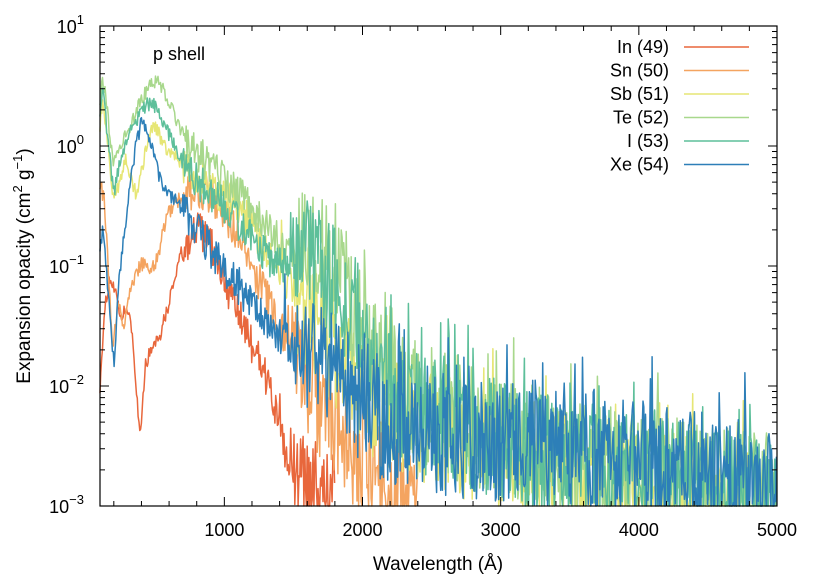 The image size is (830, 580). I want to click on y-tick-label: 10¹, so click(70, 24).